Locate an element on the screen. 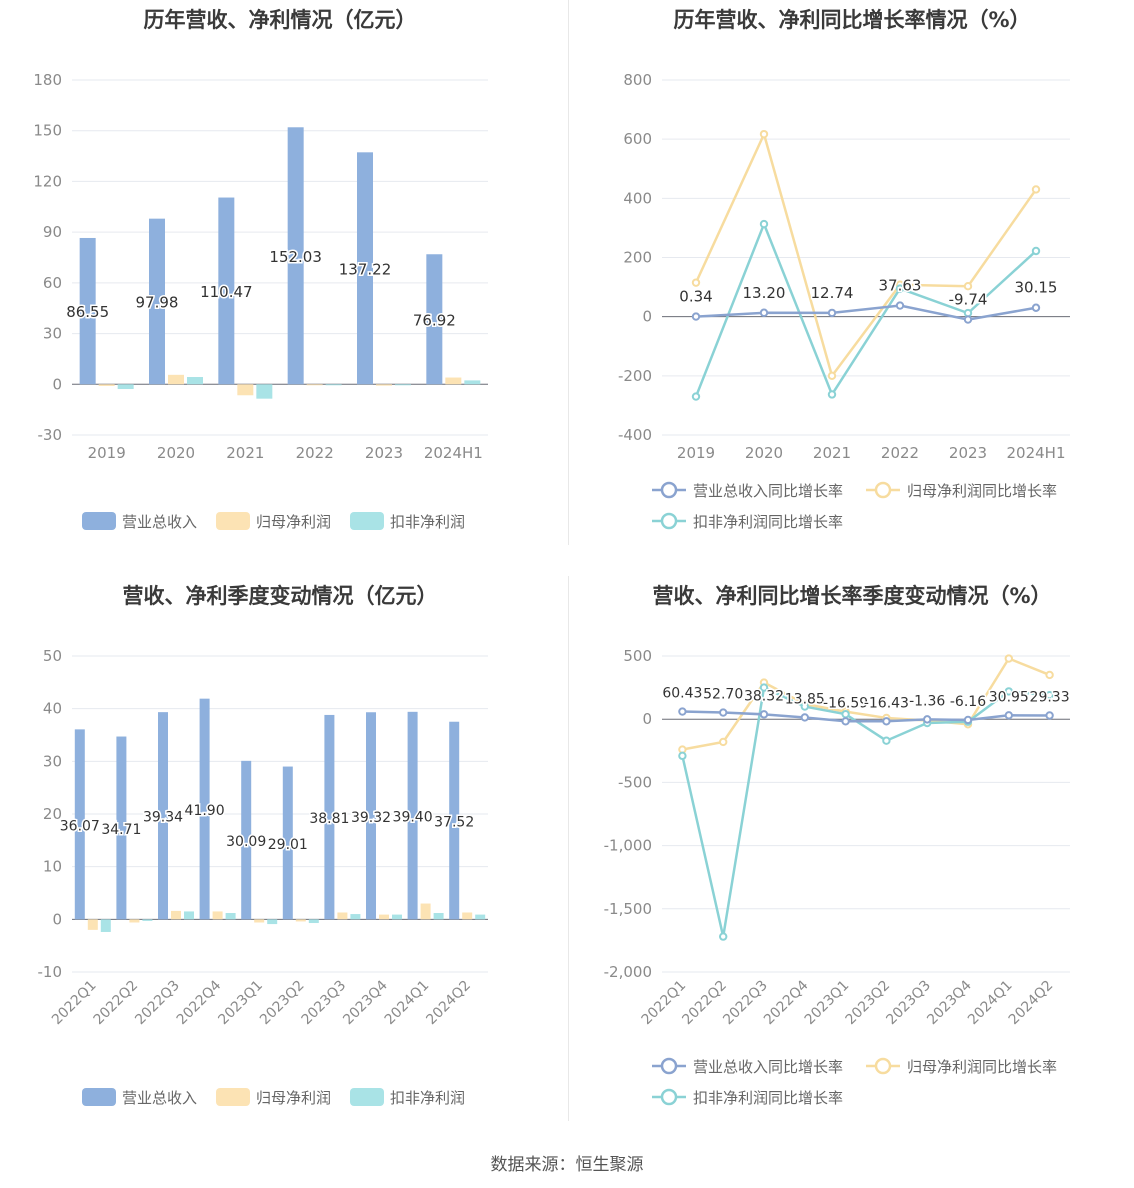 The image size is (1134, 1188). y-tick-label: 90 is located at coordinates (52, 232).